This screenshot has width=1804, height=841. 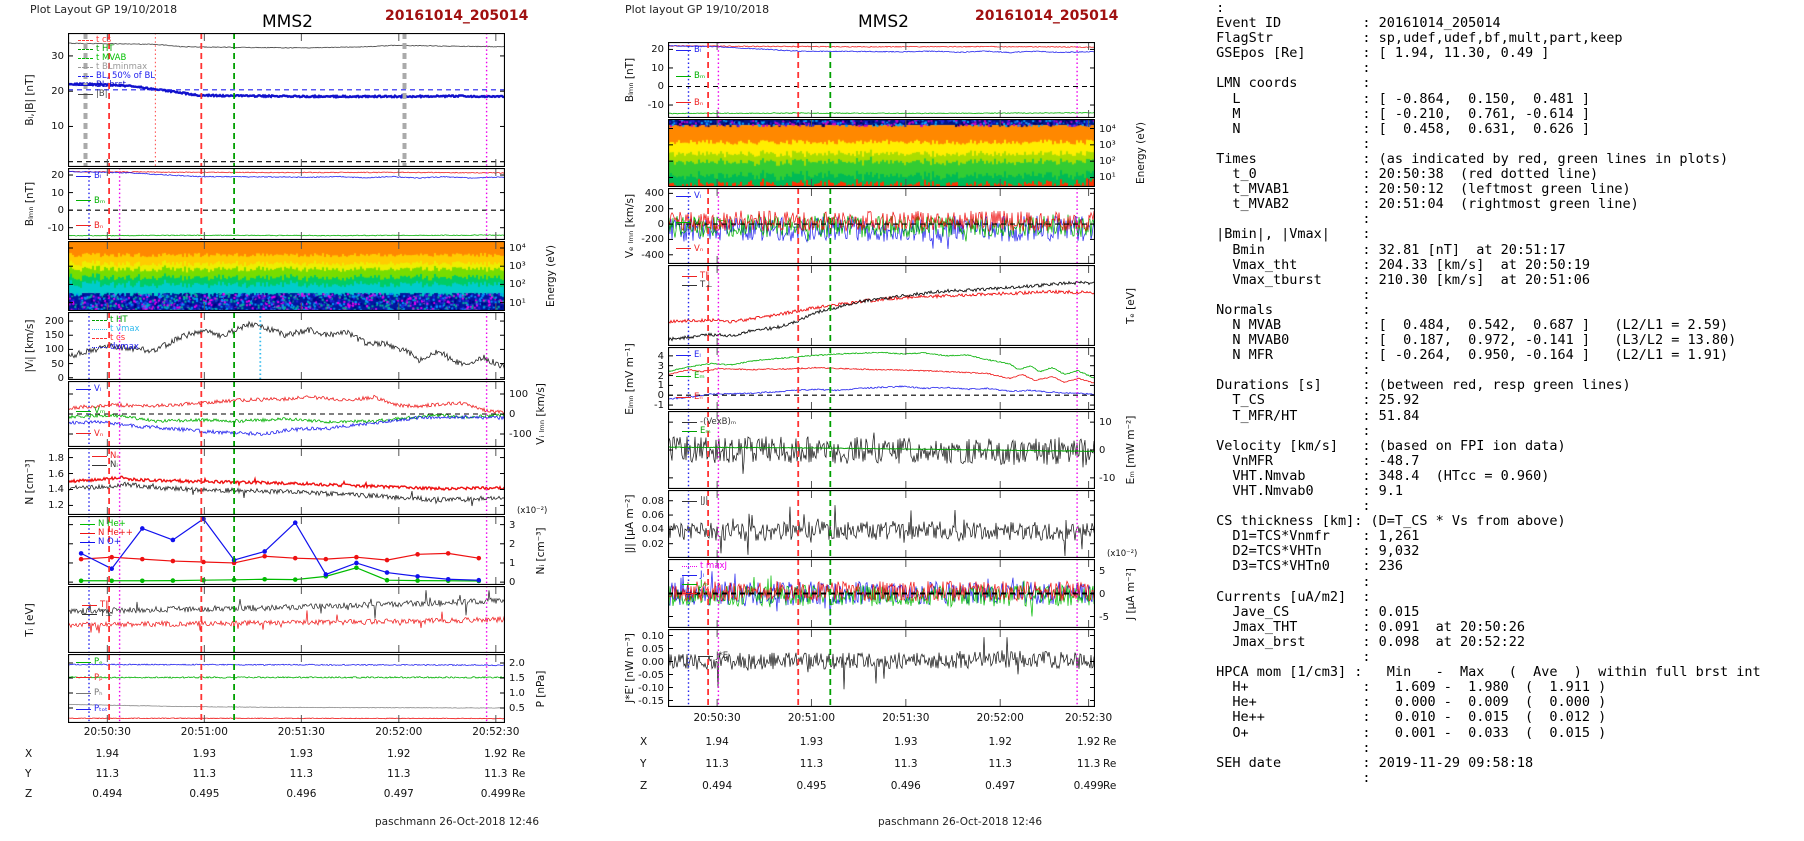 What do you see at coordinates (652, 255) in the screenshot?
I see `y-axis-tick-label: -400` at bounding box center [652, 255].